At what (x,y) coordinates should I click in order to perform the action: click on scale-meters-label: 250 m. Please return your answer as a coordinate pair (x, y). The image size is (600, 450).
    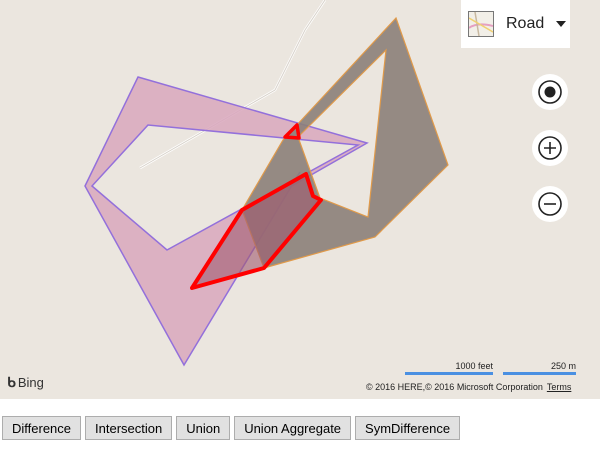
    Looking at the image, I should click on (563, 366).